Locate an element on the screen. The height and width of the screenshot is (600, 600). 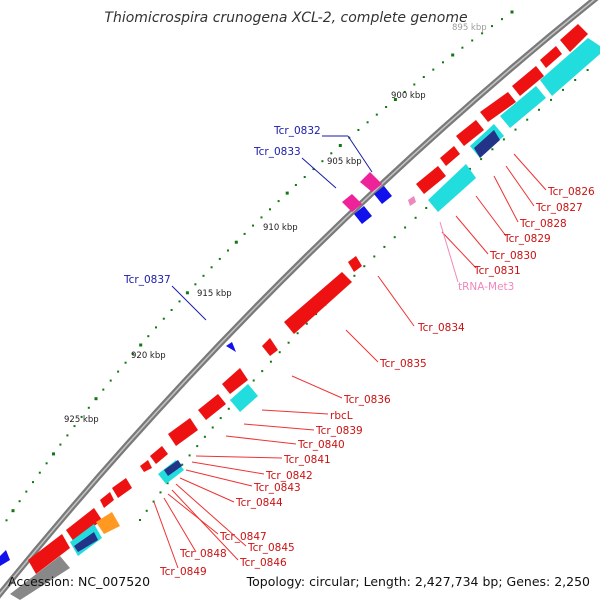
gene-label-tcr-0833: Tcr_0833 is located at coordinates (277, 152).